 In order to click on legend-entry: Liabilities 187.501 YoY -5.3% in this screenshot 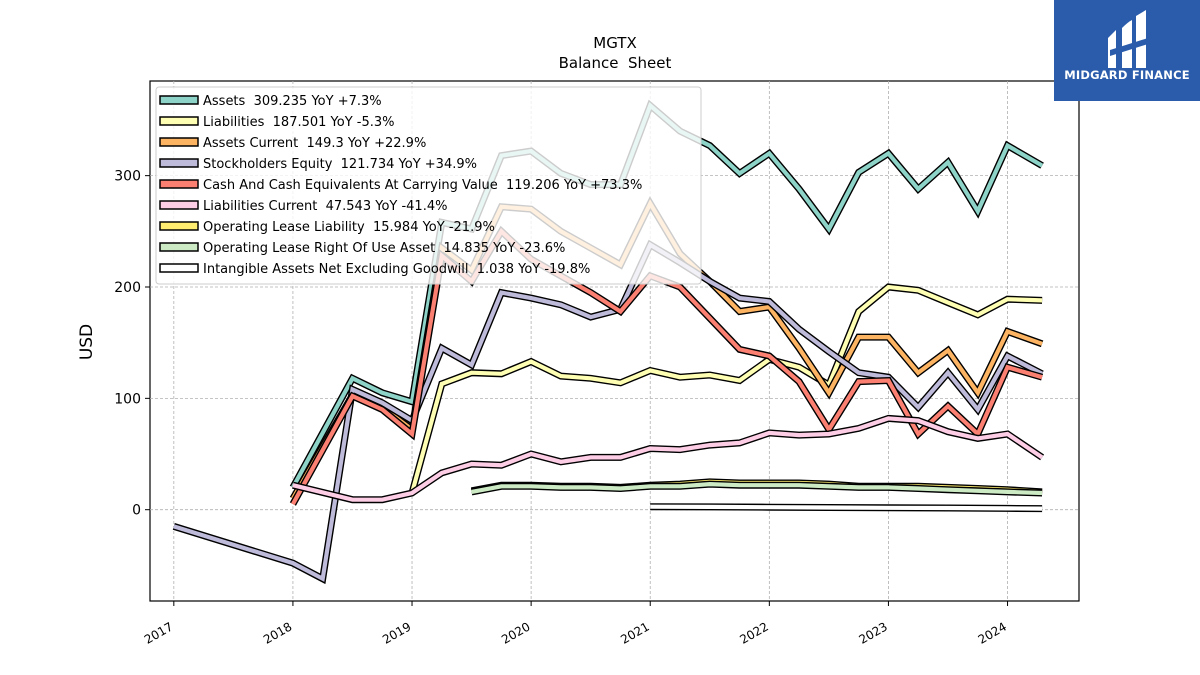, I will do `click(299, 122)`.